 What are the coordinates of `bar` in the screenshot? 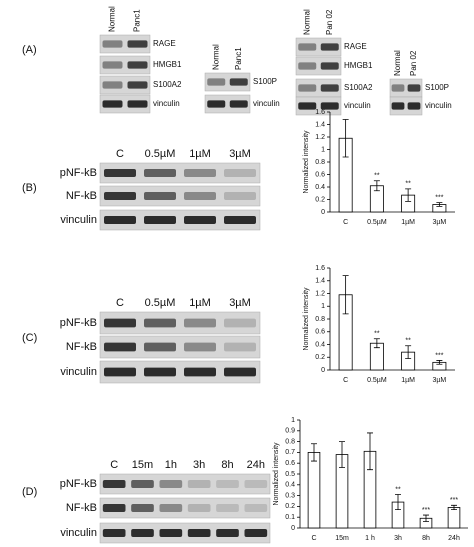 It's located at (454, 518).